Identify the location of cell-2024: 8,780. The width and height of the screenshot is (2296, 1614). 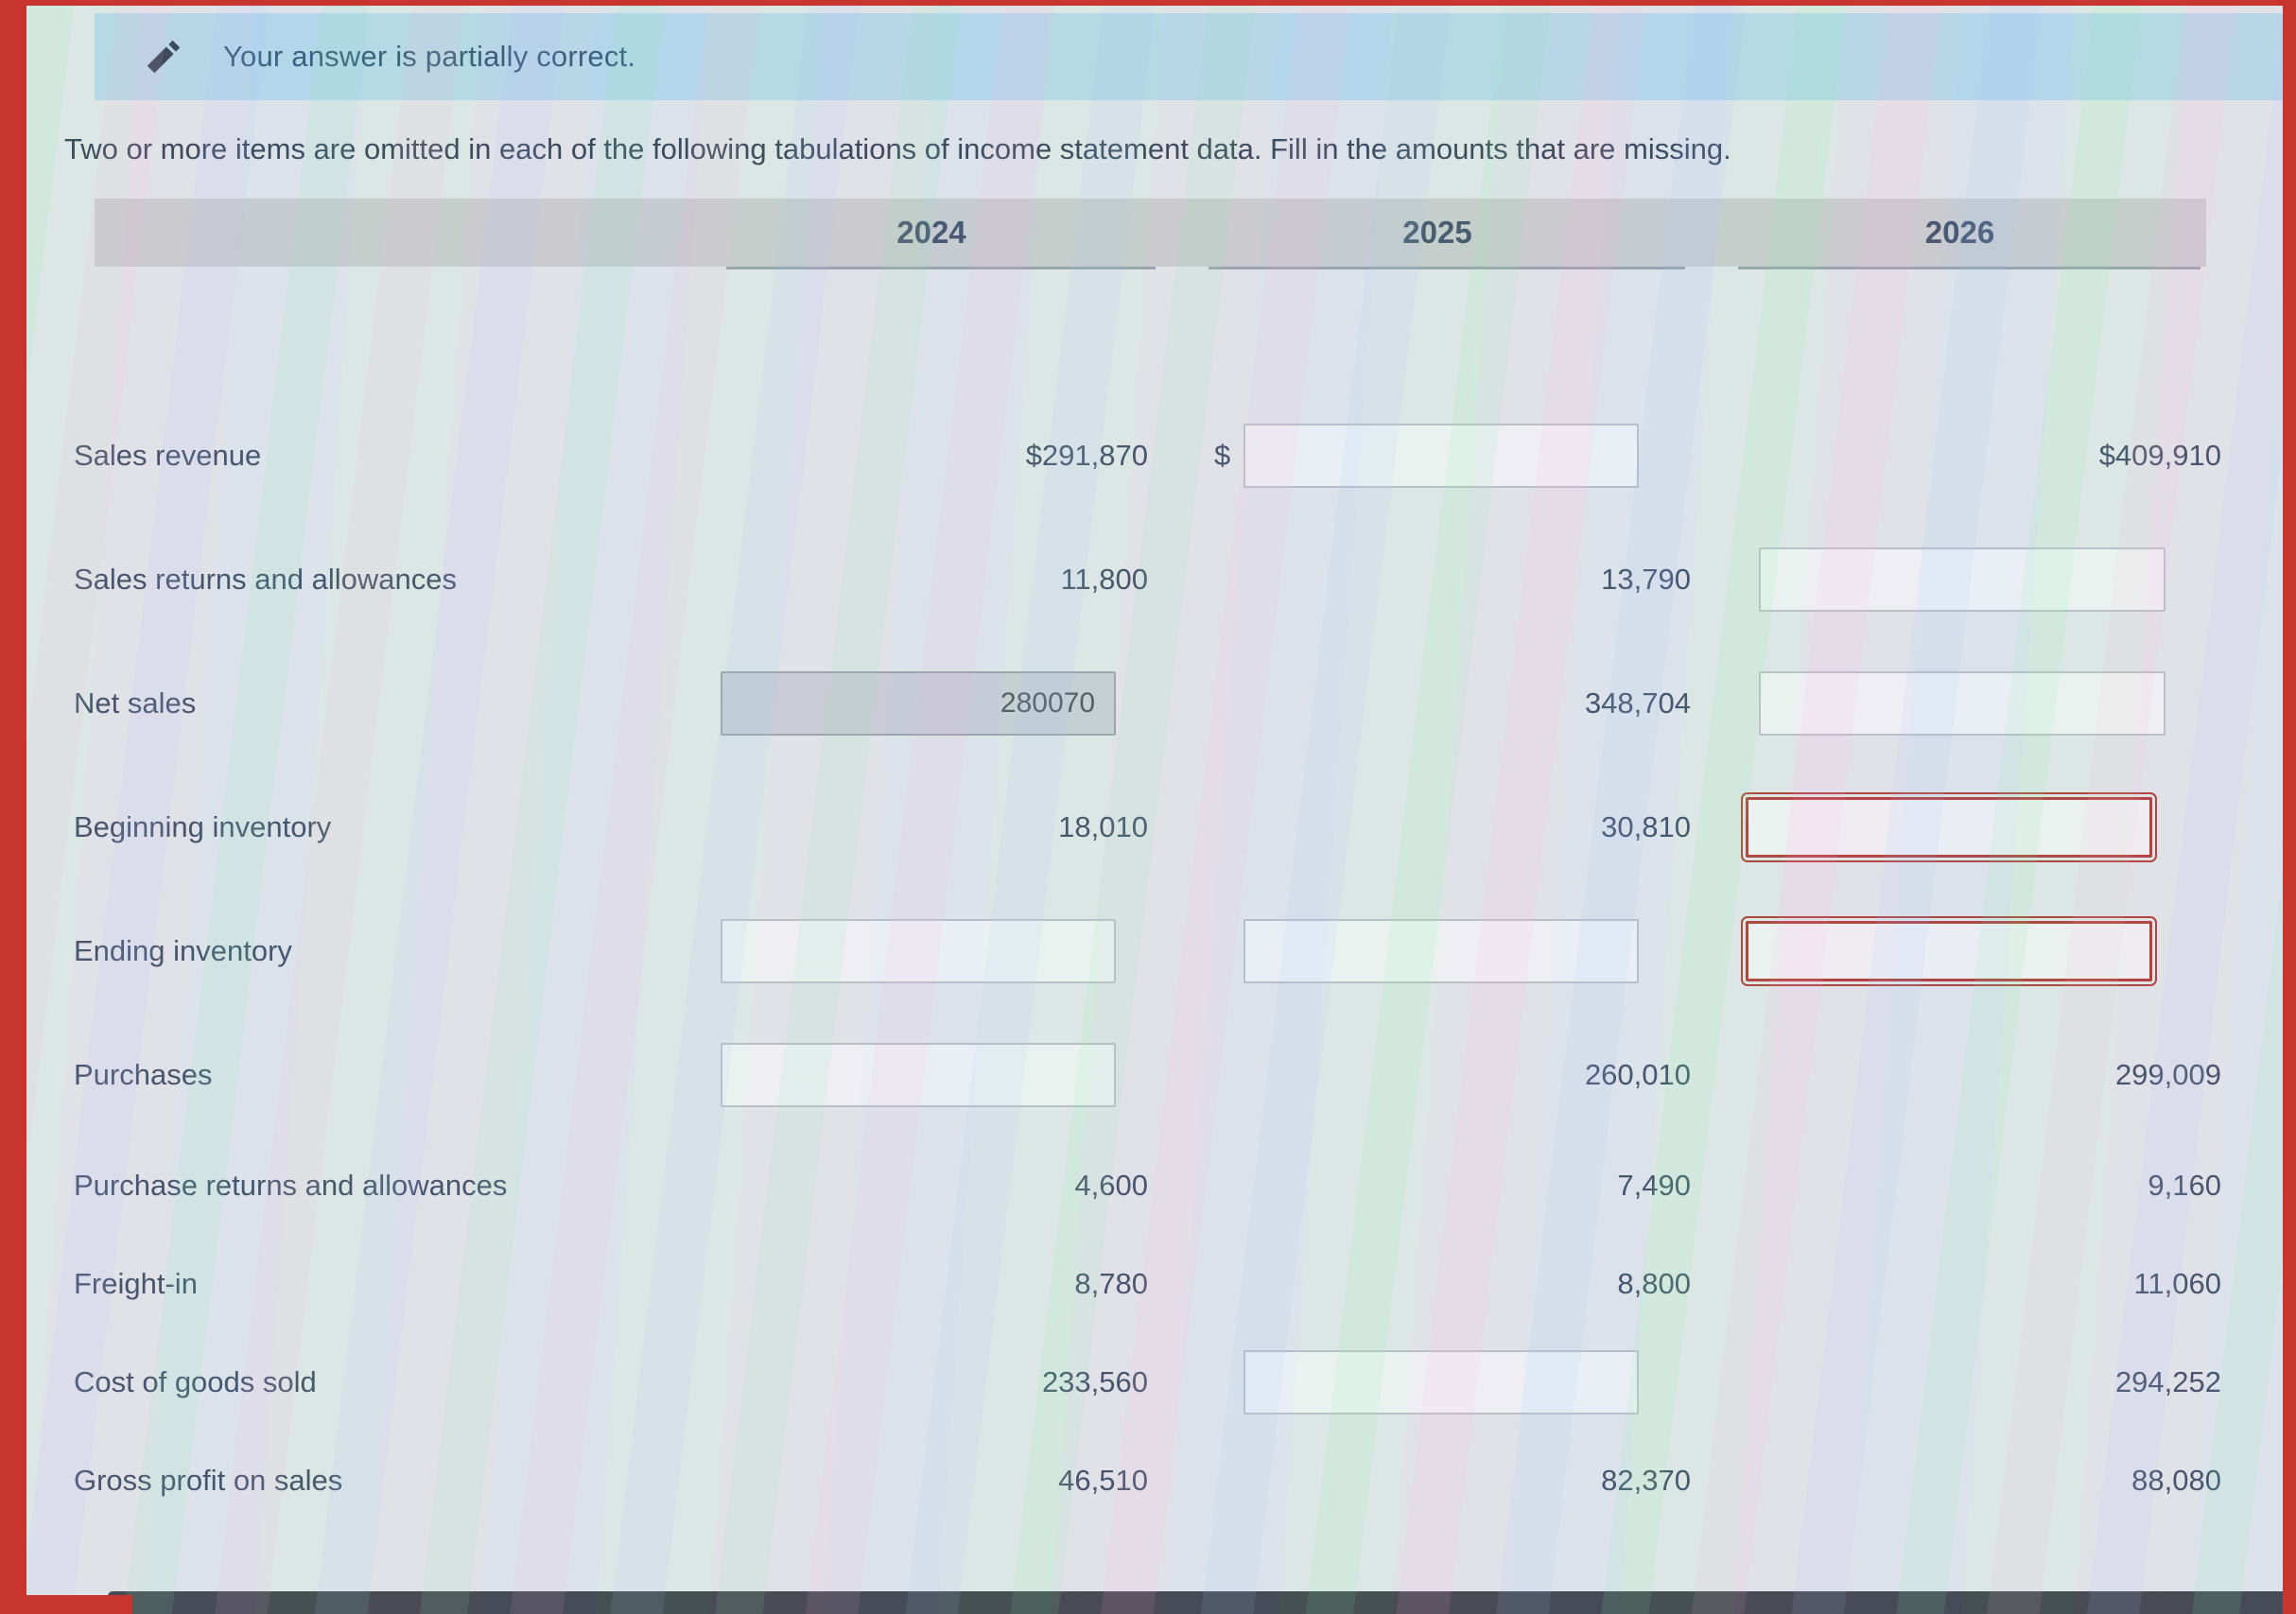
(1111, 1283).